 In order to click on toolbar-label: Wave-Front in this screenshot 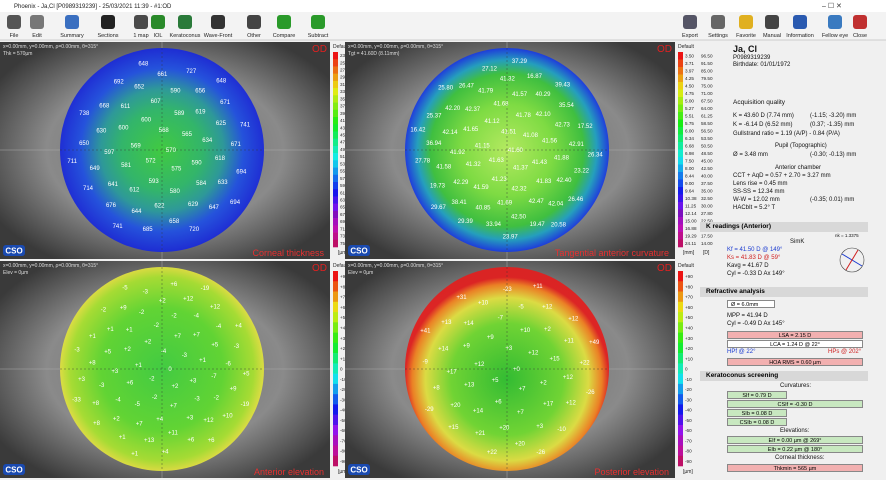, I will do `click(218, 36)`.